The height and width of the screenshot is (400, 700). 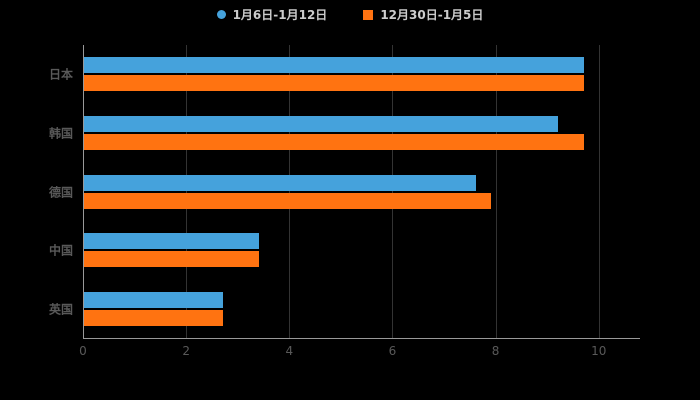 What do you see at coordinates (83, 351) in the screenshot?
I see `x-tick-label: 0` at bounding box center [83, 351].